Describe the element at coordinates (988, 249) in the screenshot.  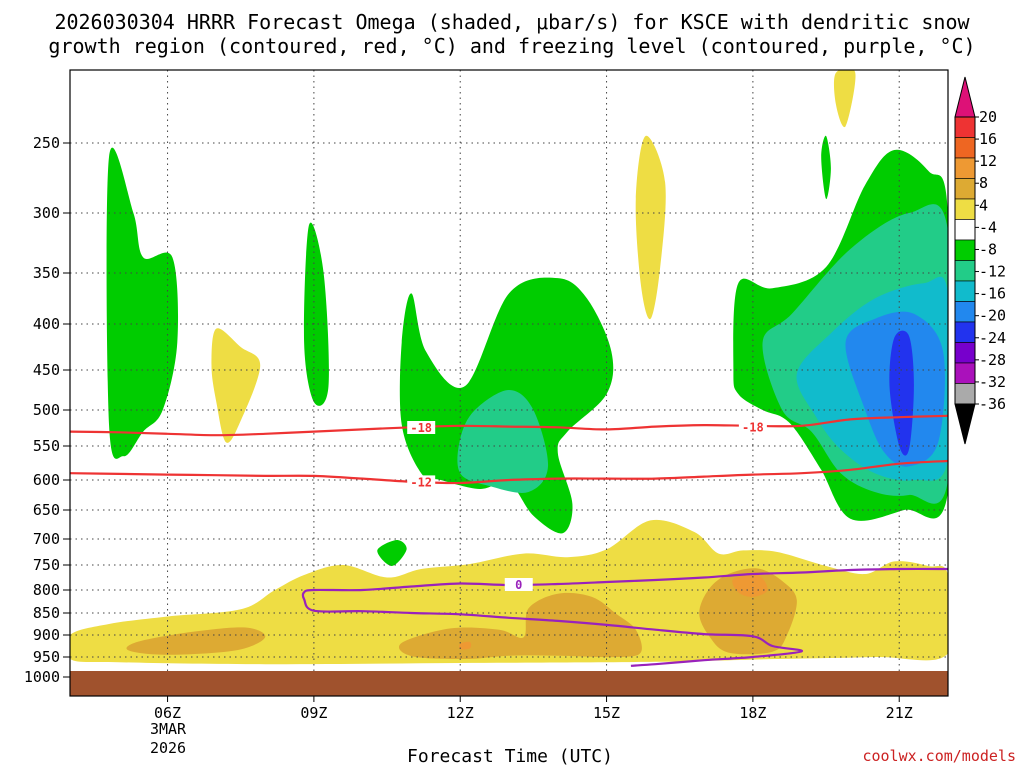
I see `colorbar-label--8: -8` at that location.